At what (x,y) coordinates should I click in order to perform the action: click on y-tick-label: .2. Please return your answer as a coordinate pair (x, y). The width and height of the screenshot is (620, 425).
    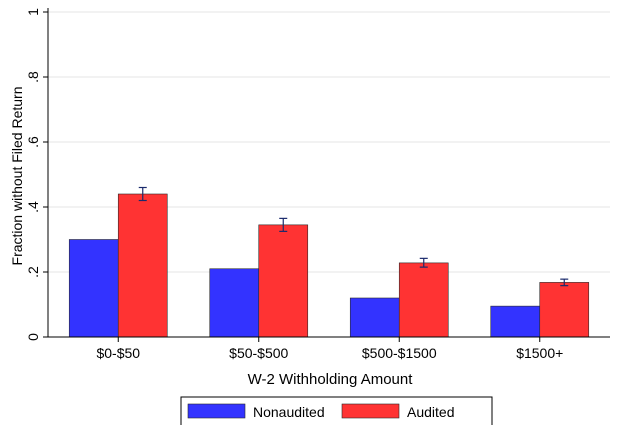
    Looking at the image, I should click on (33, 272).